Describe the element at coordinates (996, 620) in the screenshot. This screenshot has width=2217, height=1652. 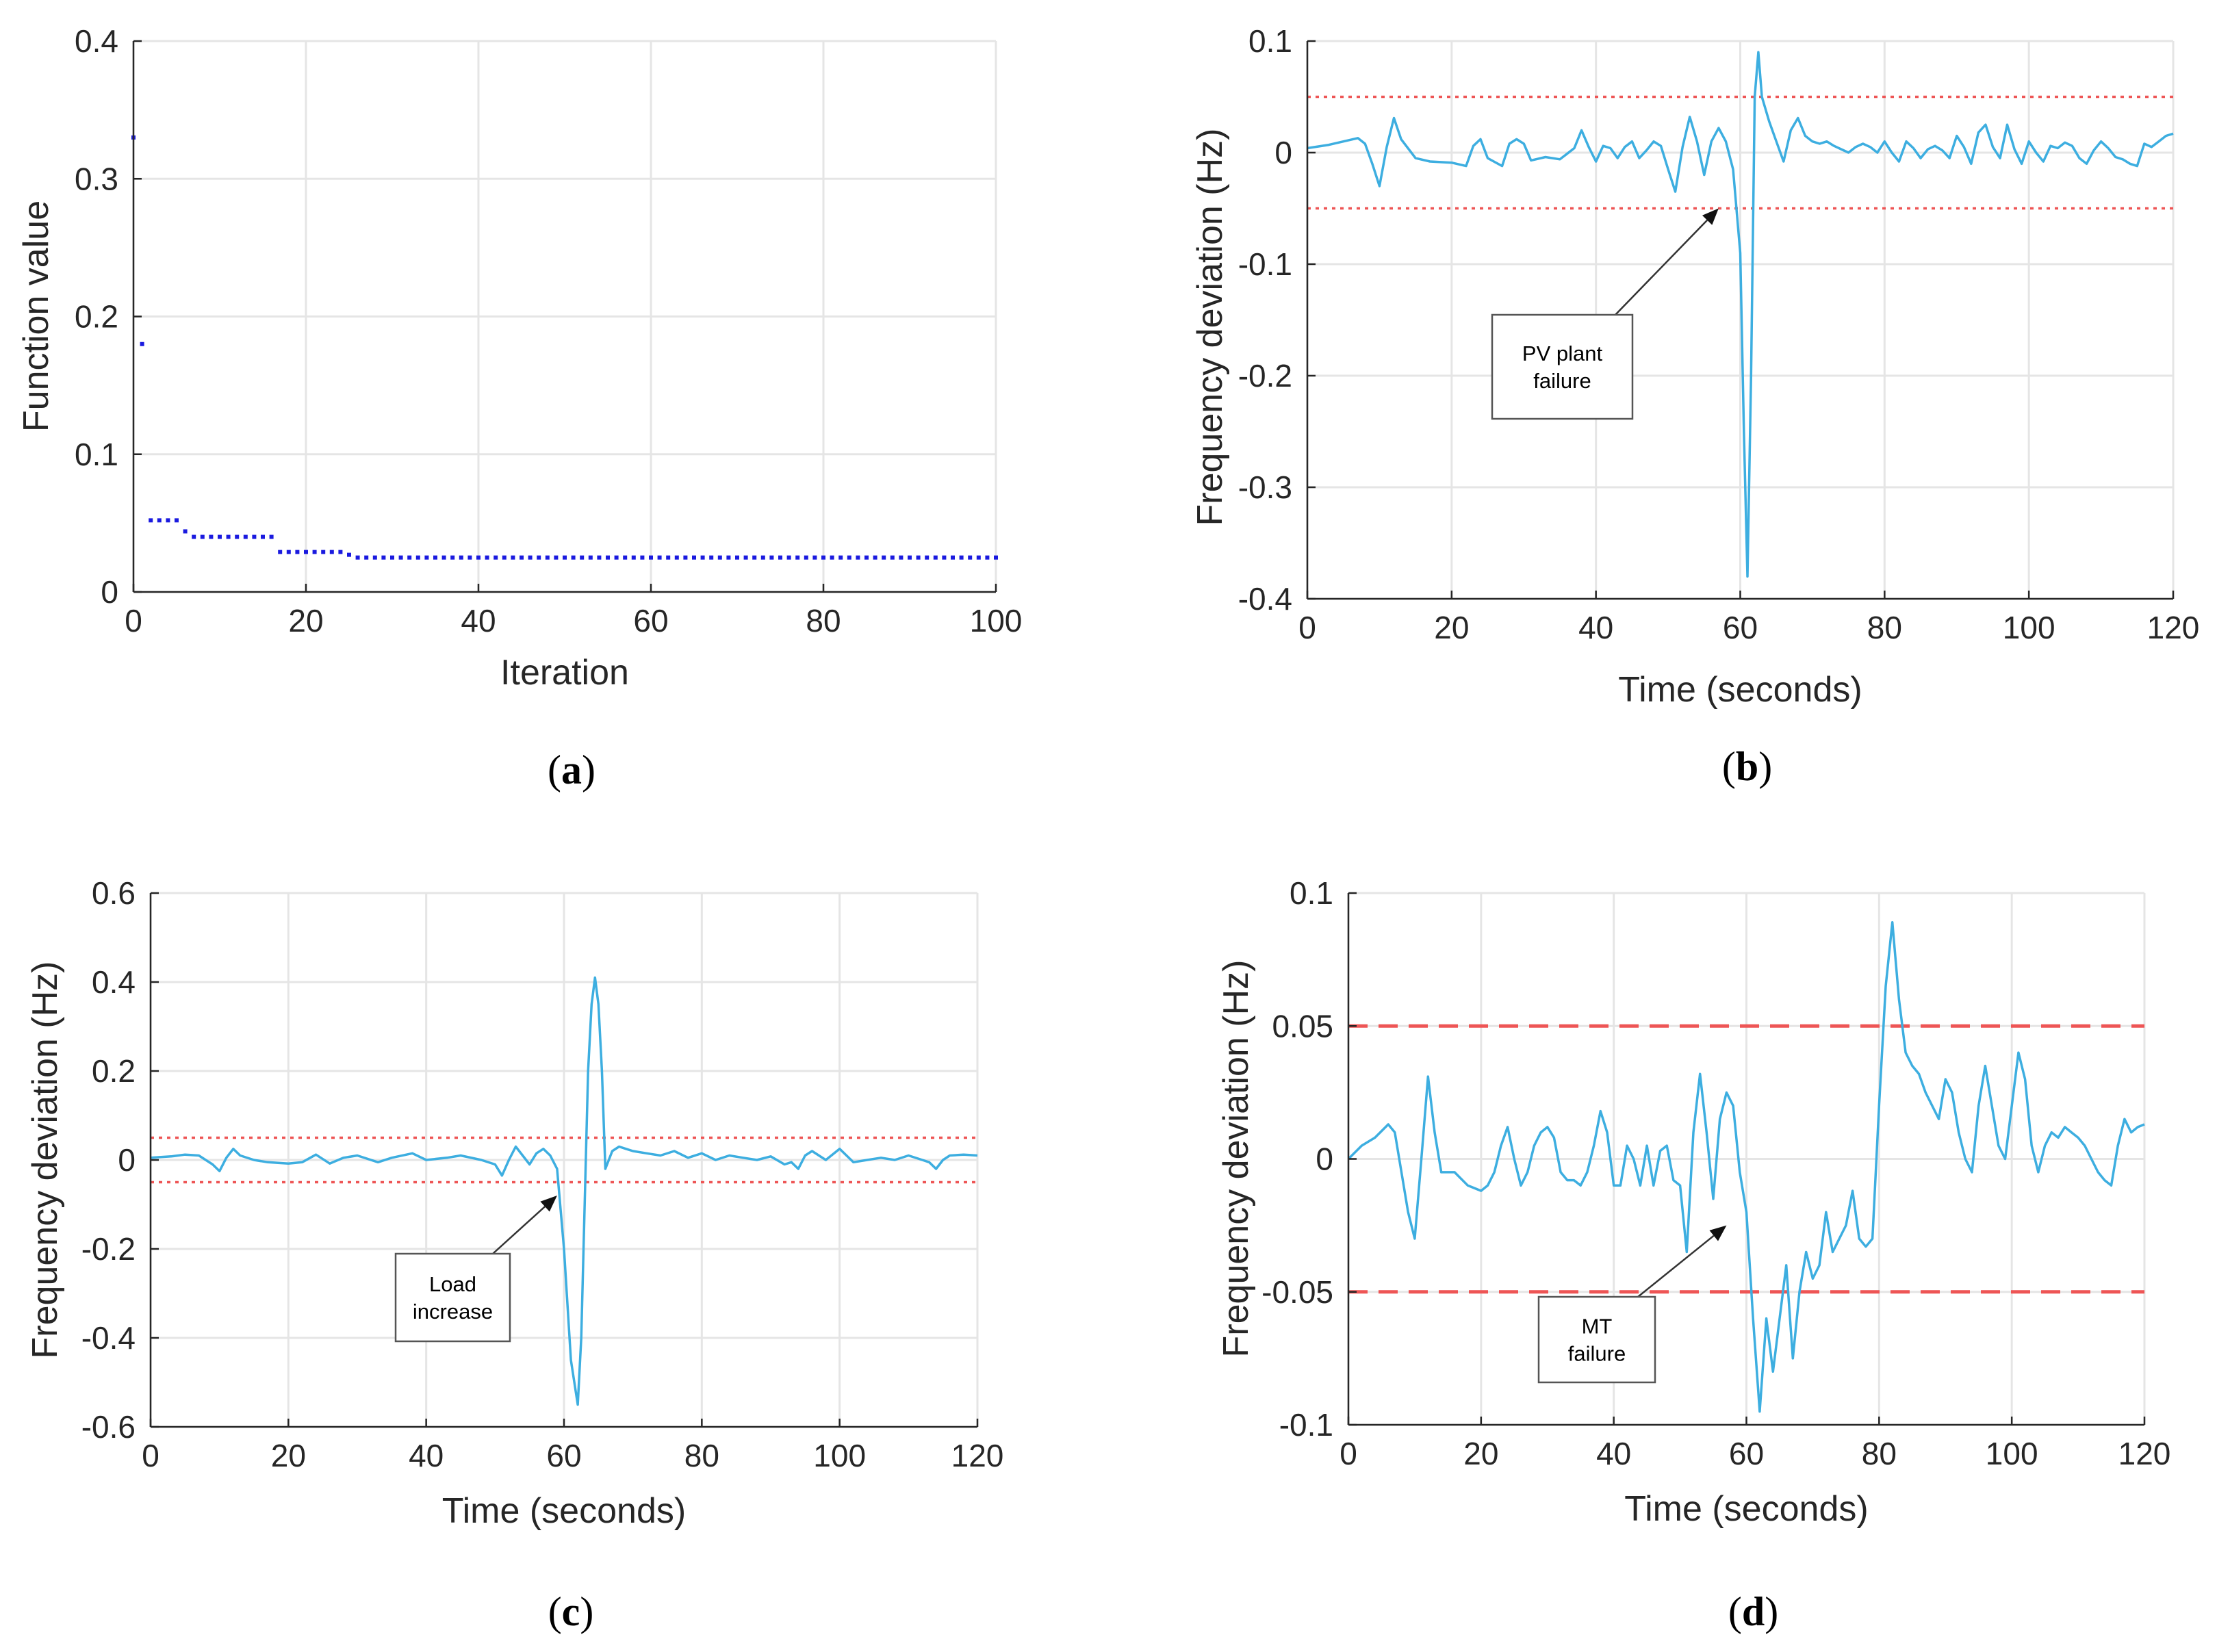
I see `x-tick-label: 100` at that location.